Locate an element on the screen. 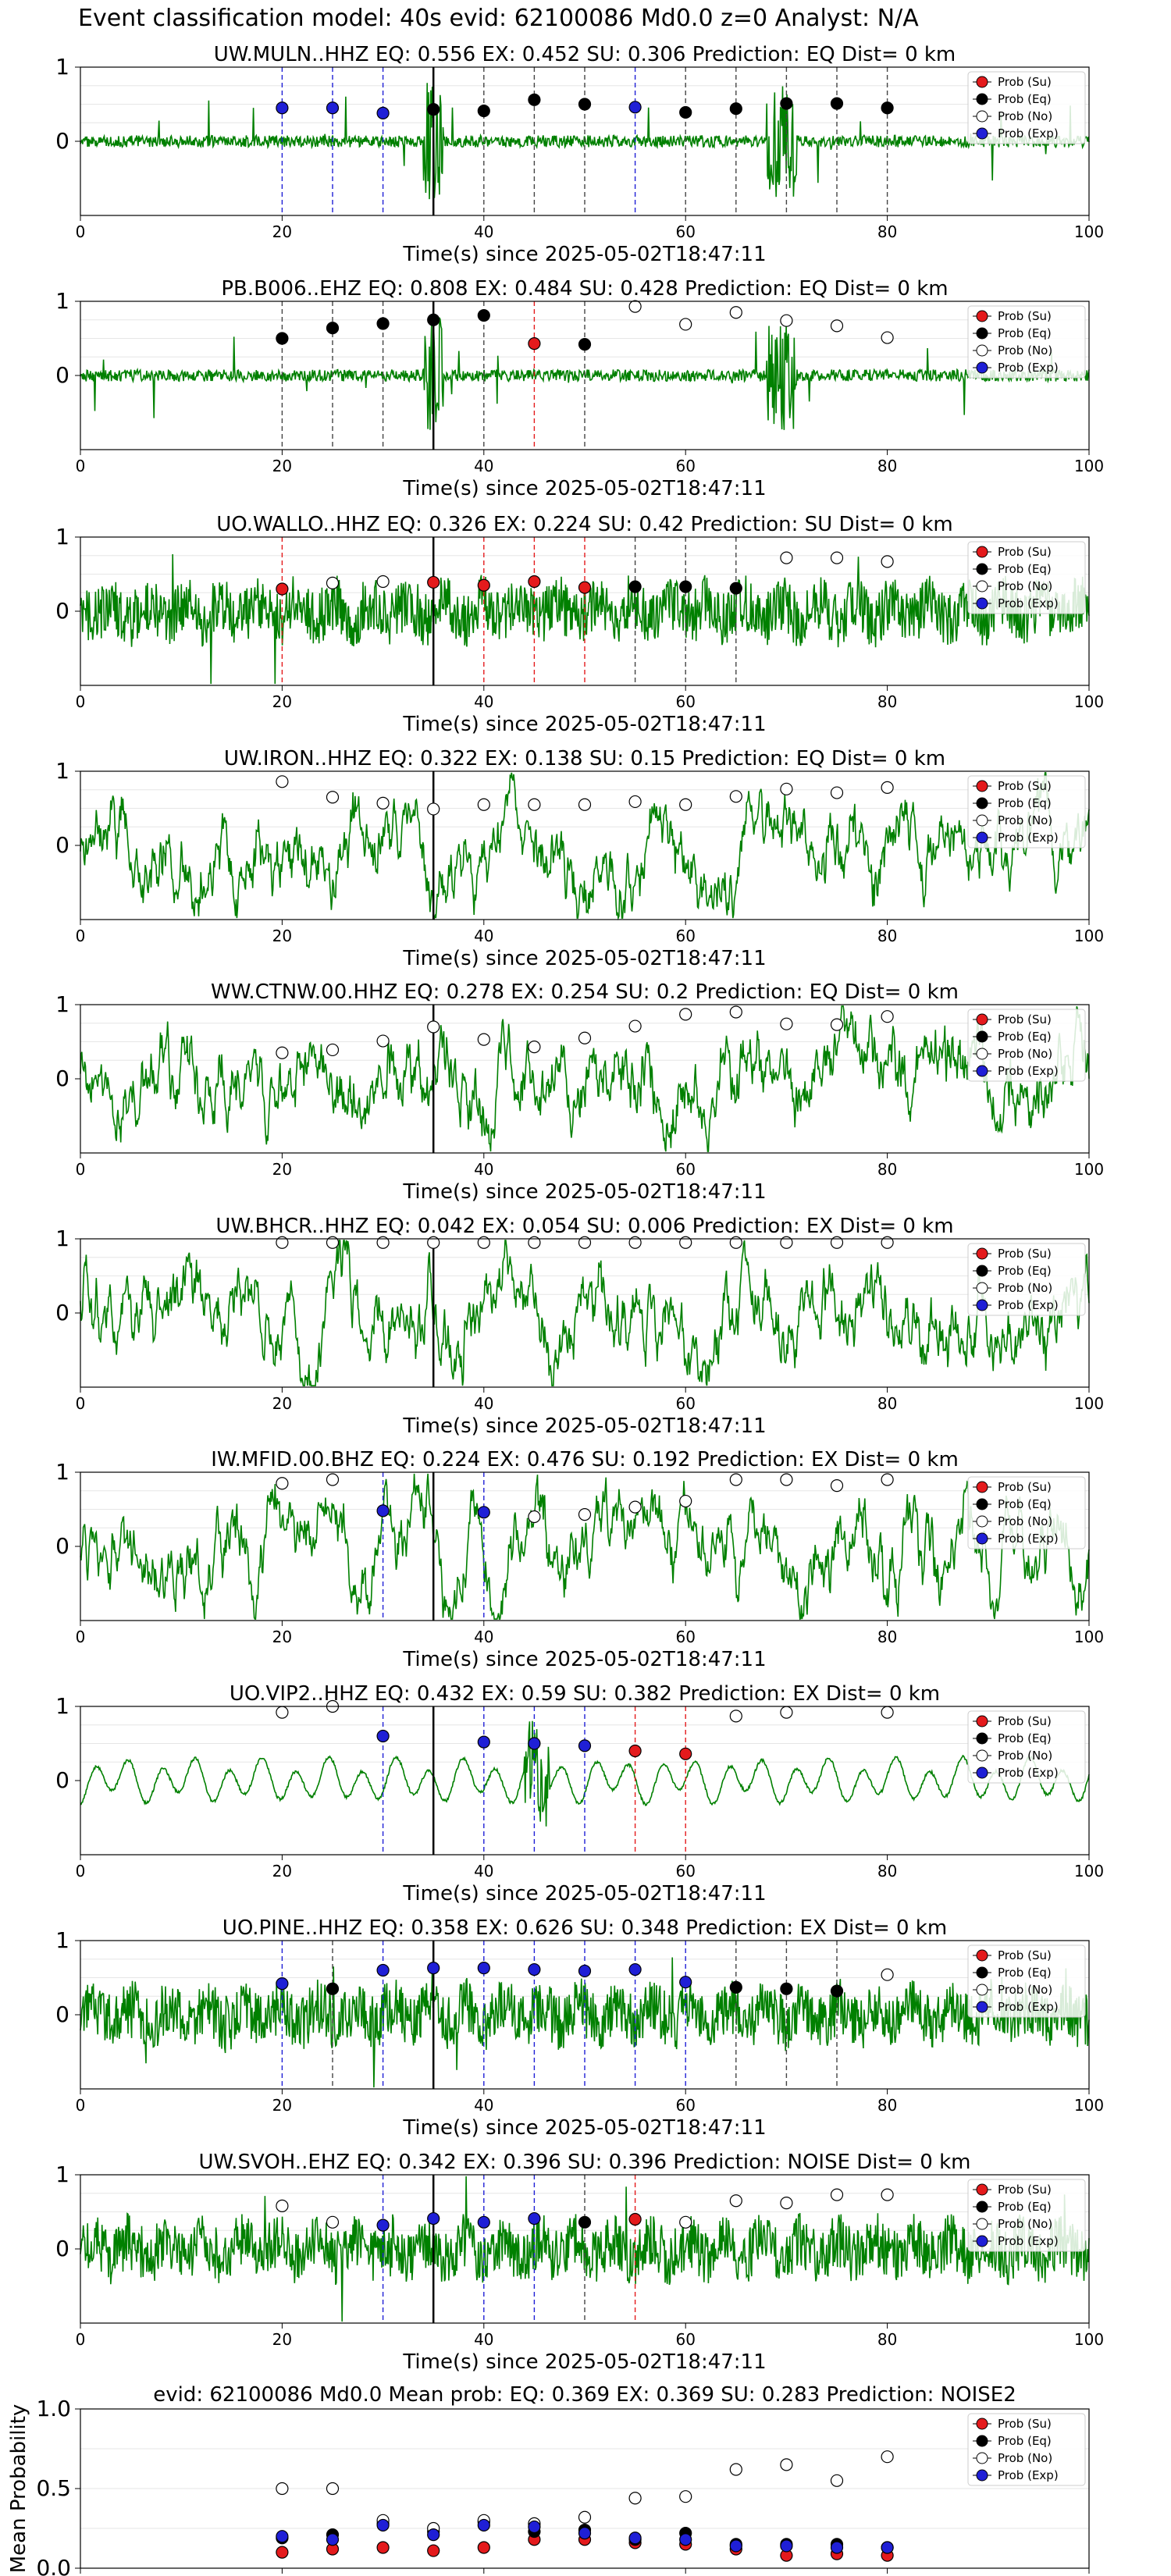  waveform-line is located at coordinates (585, 1547).